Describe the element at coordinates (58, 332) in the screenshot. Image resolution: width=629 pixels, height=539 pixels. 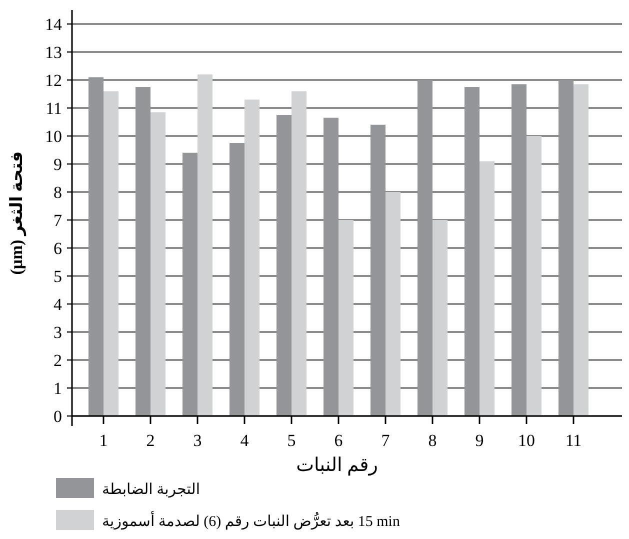
I see `ytick-label: 3` at that location.